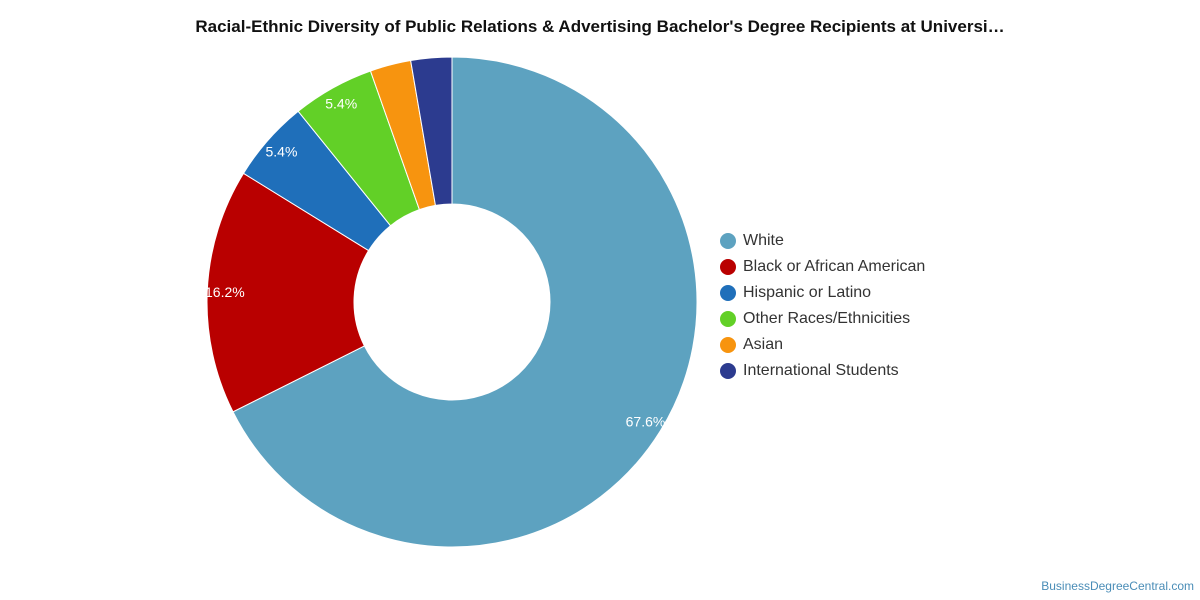 Image resolution: width=1200 pixels, height=600 pixels. What do you see at coordinates (225, 292) in the screenshot?
I see `data-label: 16.2%` at bounding box center [225, 292].